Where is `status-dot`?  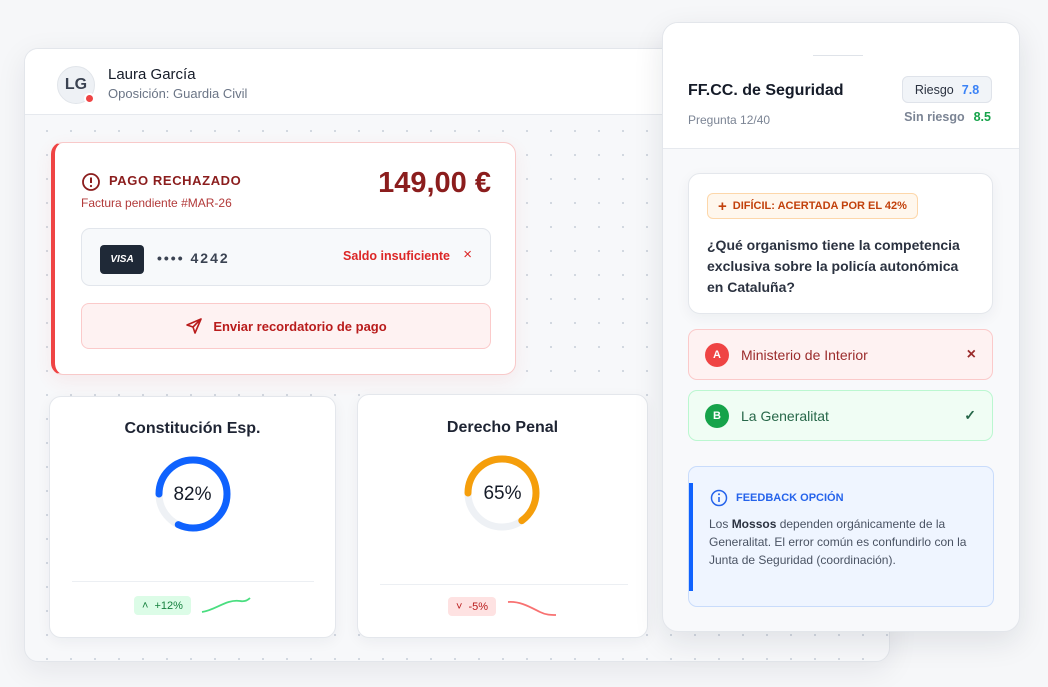 status-dot is located at coordinates (89, 98).